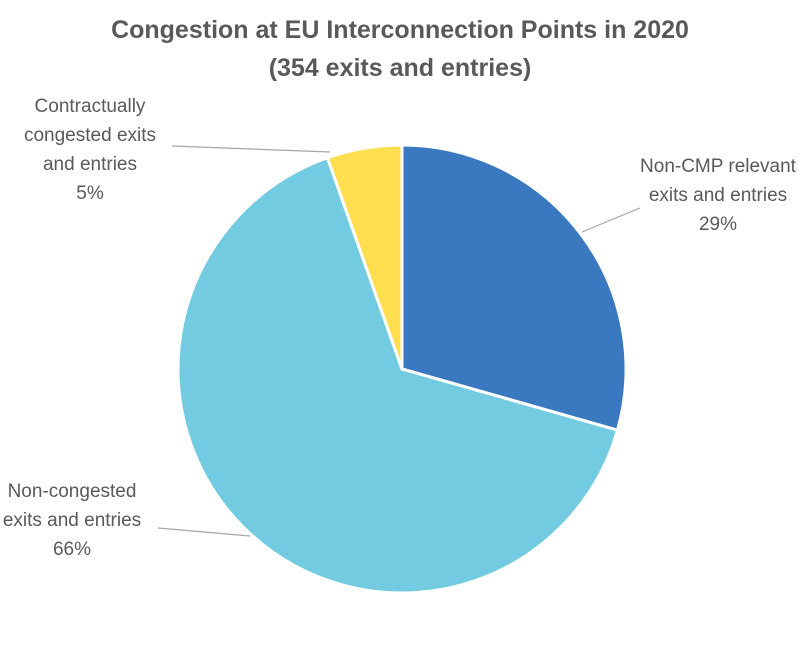 This screenshot has height=655, width=800. What do you see at coordinates (90, 106) in the screenshot?
I see `slice-label-3-line-1: Contractually` at bounding box center [90, 106].